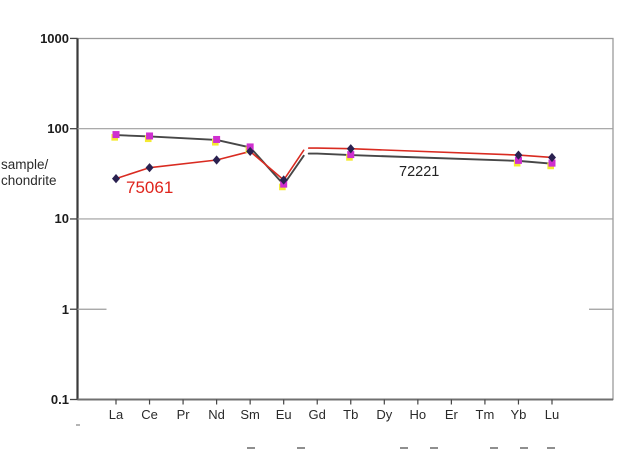  I want to click on x-tick-label-Tb: Tb, so click(351, 414).